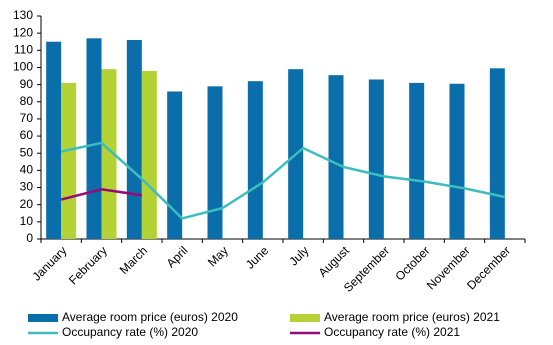  I want to click on y-tick-label: 70, so click(27, 118).